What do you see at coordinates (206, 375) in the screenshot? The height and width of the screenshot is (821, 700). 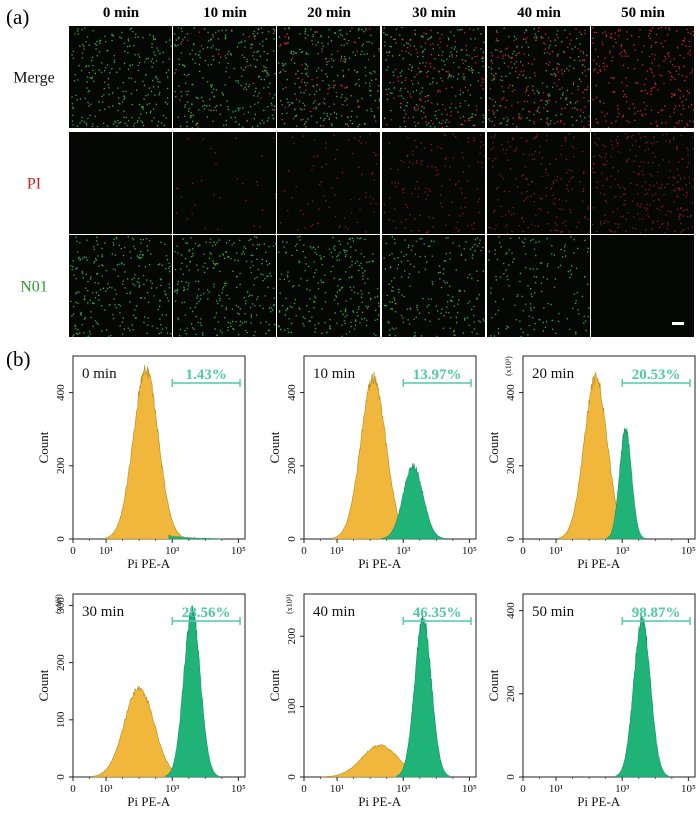 I see `gate-percentage: 1.43%` at bounding box center [206, 375].